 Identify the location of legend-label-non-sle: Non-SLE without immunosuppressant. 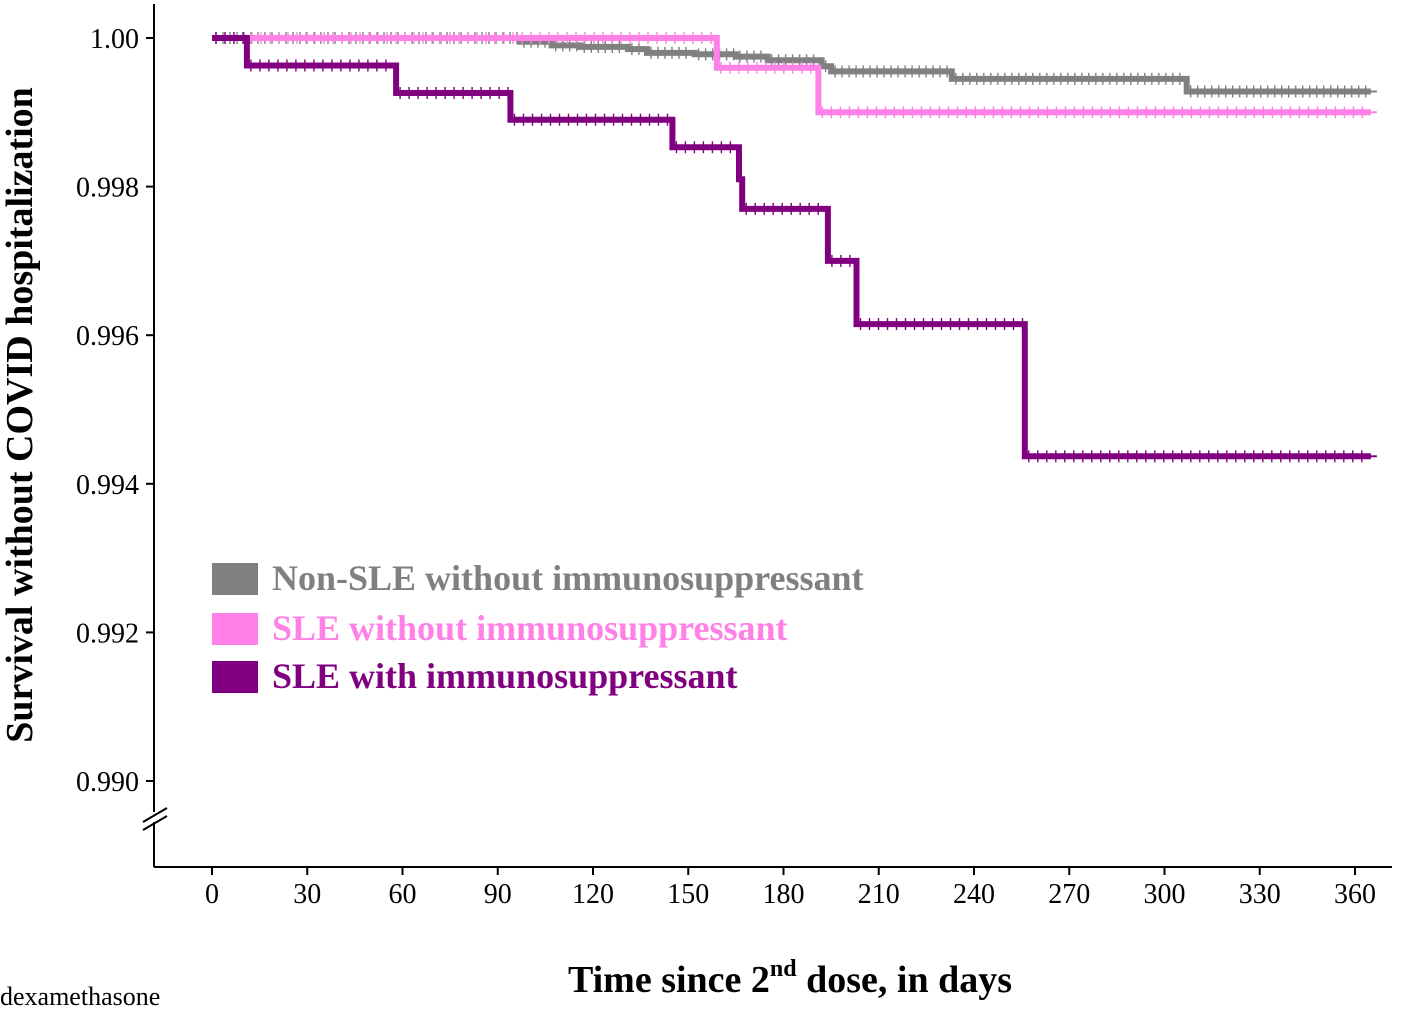
(568, 578).